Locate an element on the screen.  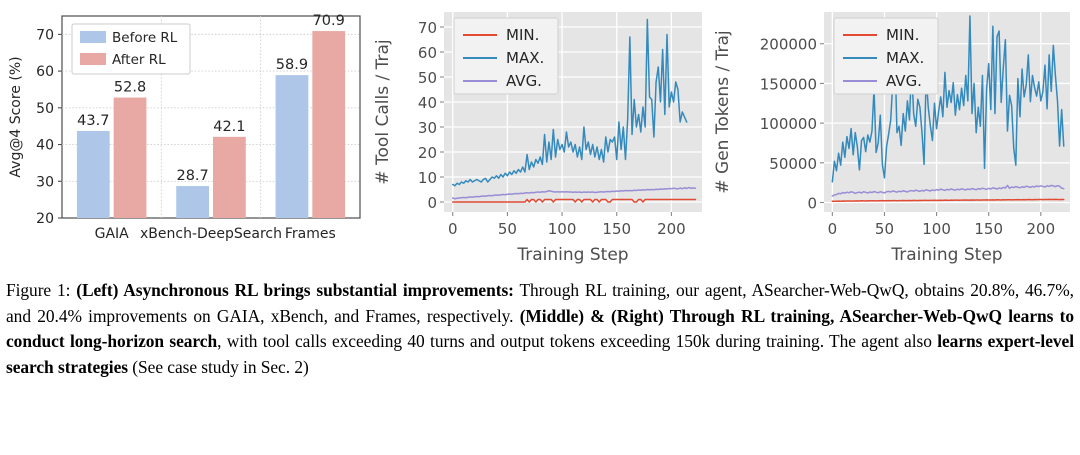
bar-ytick-label: 30 is located at coordinates (45, 182).